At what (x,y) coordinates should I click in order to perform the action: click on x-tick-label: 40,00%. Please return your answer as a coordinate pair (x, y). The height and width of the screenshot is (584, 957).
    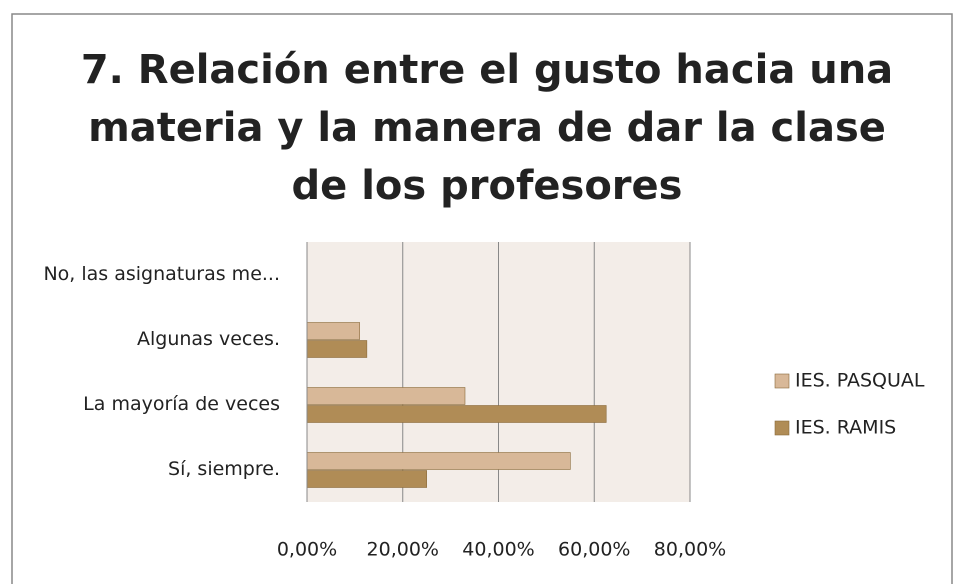
    Looking at the image, I should click on (498, 550).